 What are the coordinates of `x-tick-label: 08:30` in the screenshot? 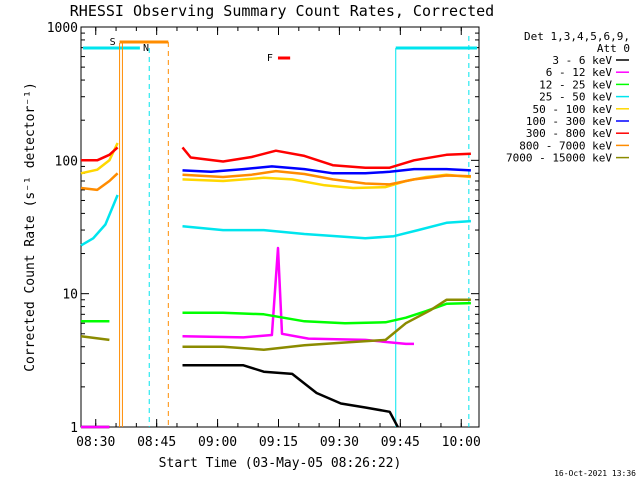 It's located at (95, 442).